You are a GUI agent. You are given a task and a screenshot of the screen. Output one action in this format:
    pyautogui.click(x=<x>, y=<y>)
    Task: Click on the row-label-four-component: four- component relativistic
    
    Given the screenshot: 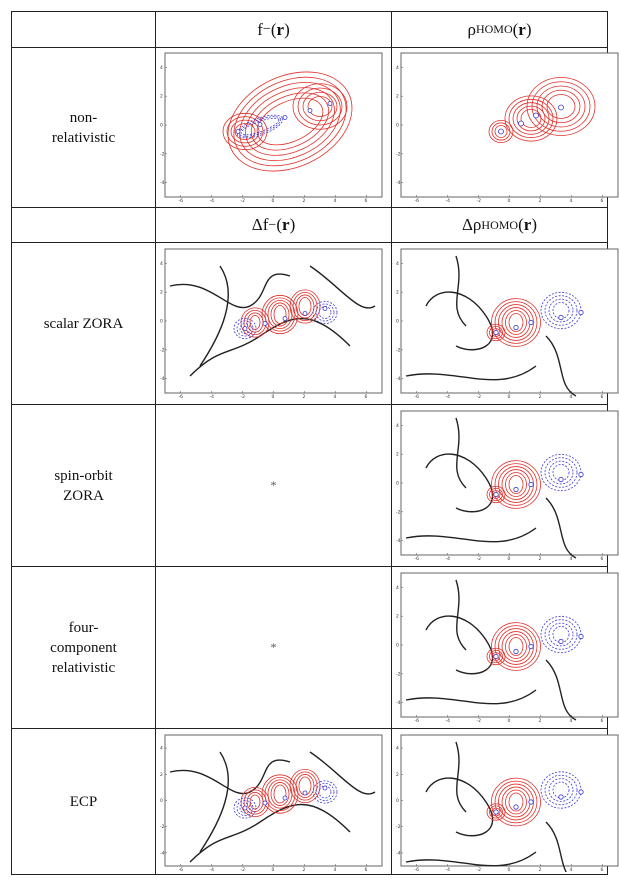 What is the action you would take?
    pyautogui.click(x=83, y=647)
    